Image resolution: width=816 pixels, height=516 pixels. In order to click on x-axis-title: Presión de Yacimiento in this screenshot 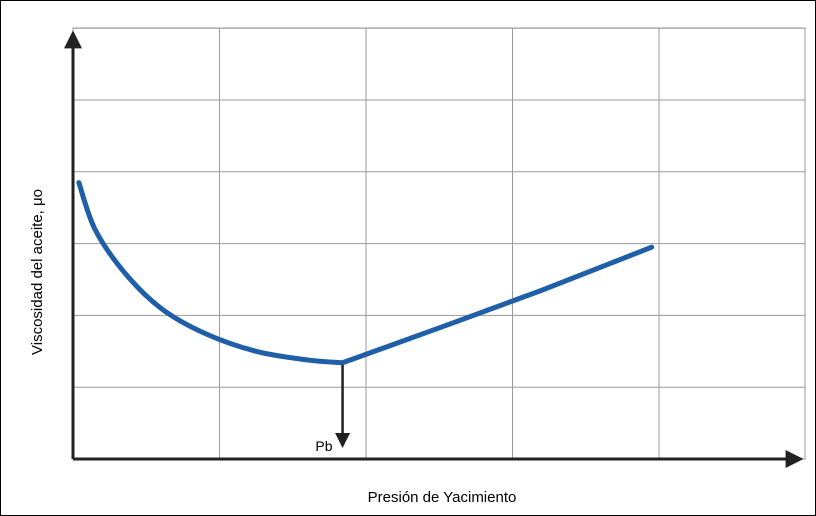, I will do `click(442, 497)`.